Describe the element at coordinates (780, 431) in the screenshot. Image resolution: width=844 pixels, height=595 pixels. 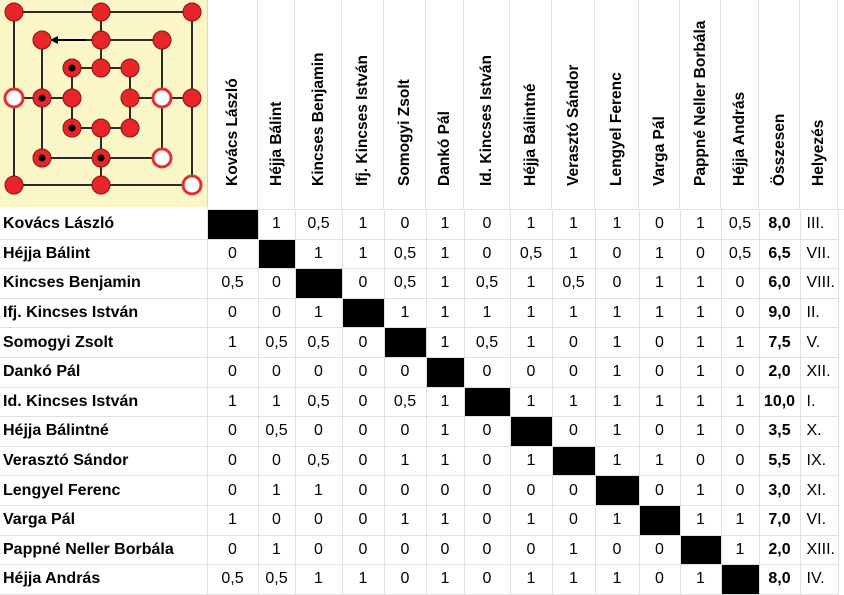
I see `total-cell: 3,5` at that location.